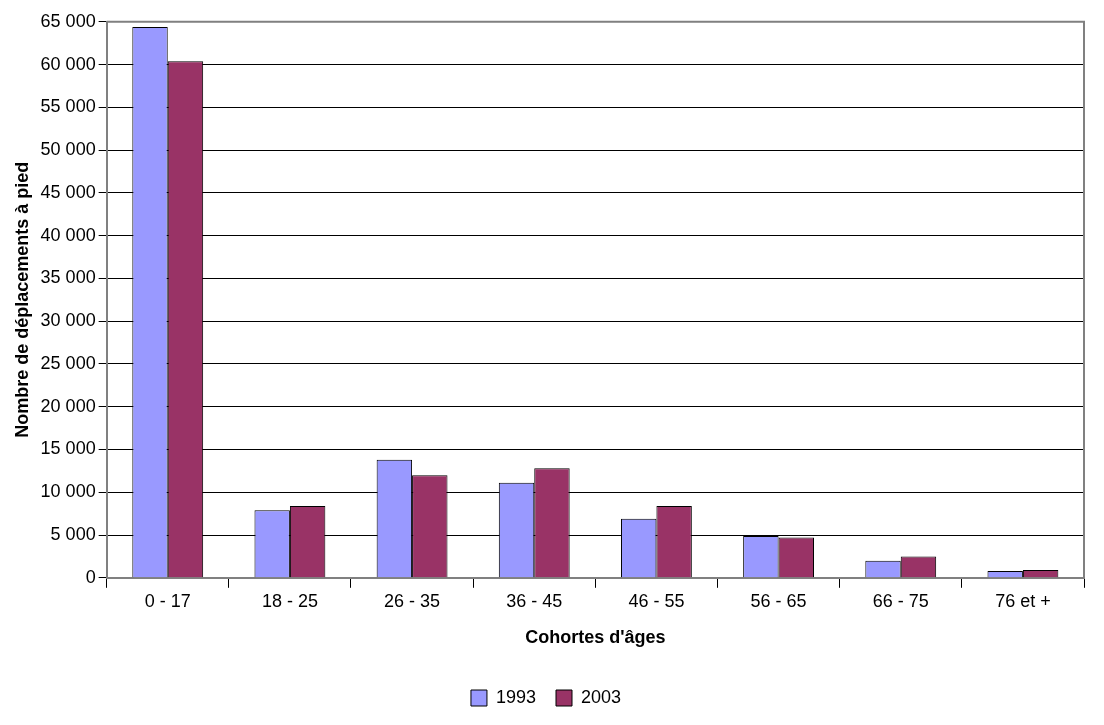 The image size is (1104, 725). I want to click on y-tick-label: 45 000, so click(68, 191).